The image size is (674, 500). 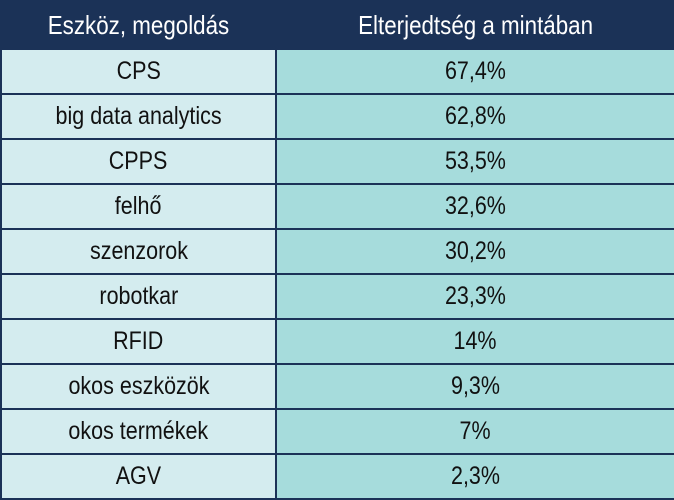 I want to click on share-value: 14%, so click(x=475, y=341).